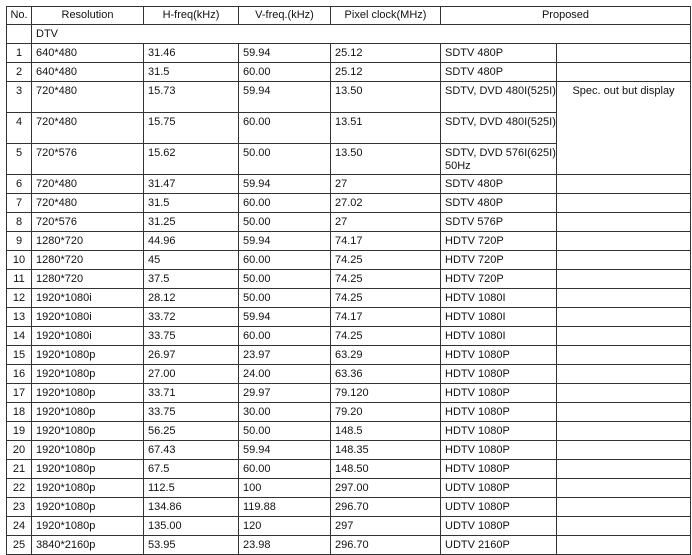 The width and height of the screenshot is (692, 555). What do you see at coordinates (348, 222) in the screenshot?
I see `table-row: 8 720*576 31.25 50.00 27 SDTV 576P` at bounding box center [348, 222].